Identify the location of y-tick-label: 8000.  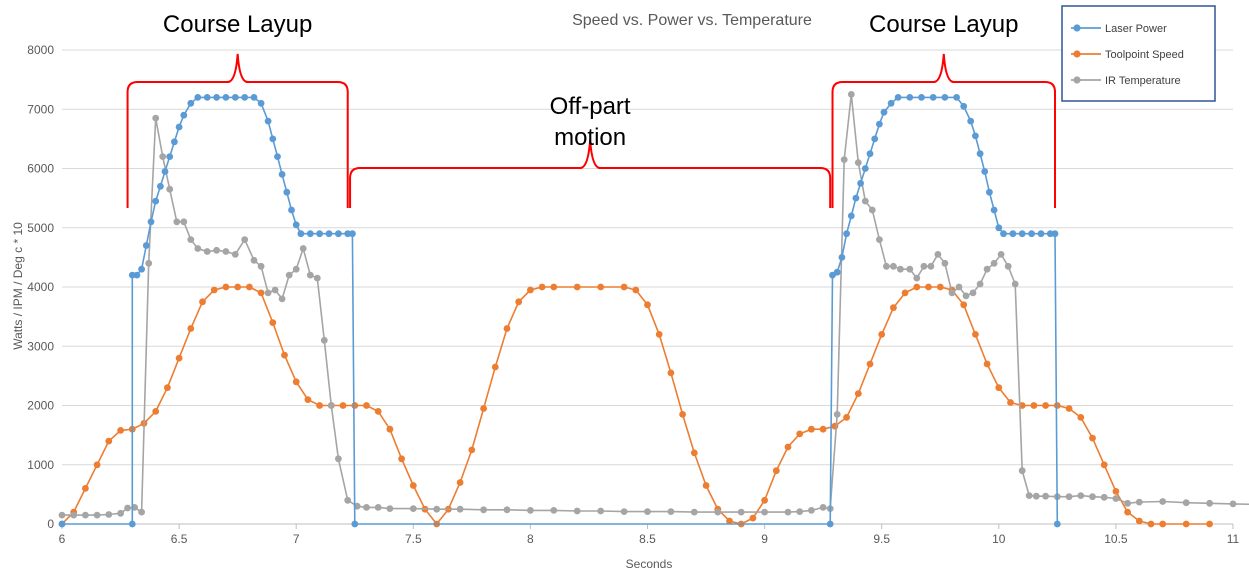
(40, 50).